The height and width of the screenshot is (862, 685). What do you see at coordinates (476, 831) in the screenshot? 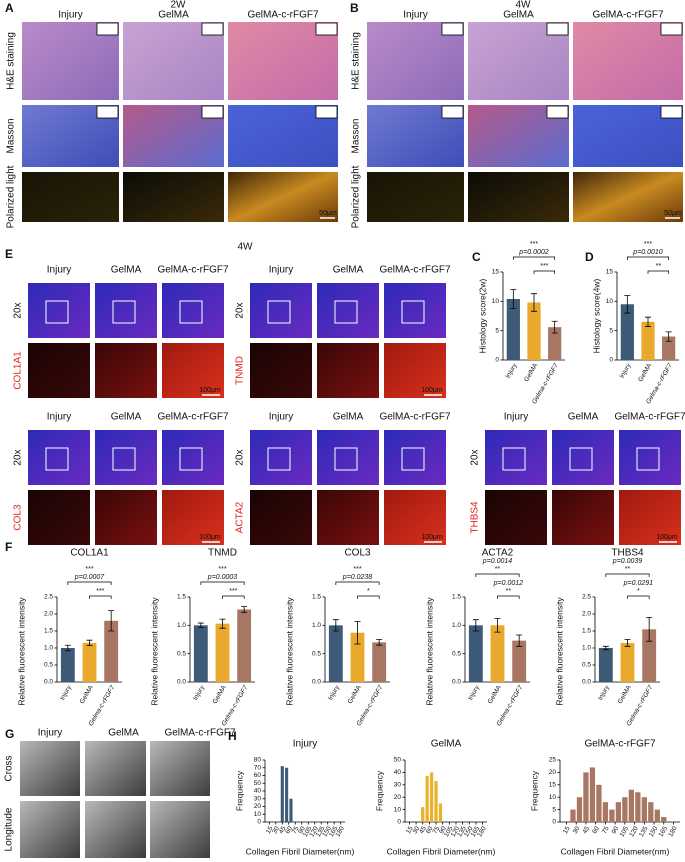
I see `x-tick-label: 165` at bounding box center [476, 831].